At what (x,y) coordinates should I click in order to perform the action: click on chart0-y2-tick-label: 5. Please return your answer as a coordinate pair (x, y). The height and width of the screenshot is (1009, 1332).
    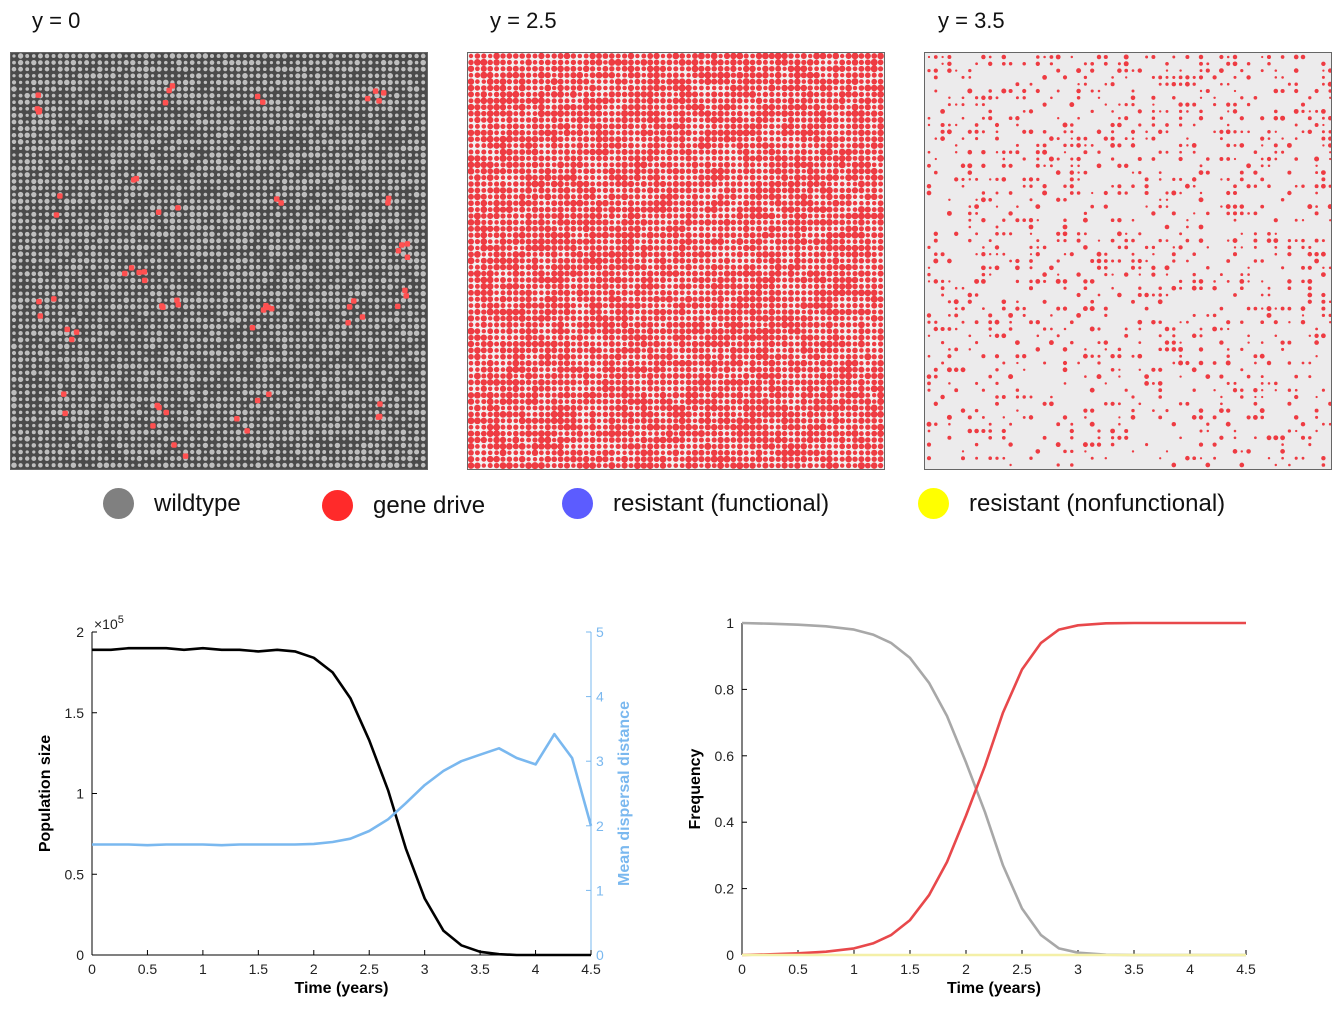
    Looking at the image, I should click on (600, 632).